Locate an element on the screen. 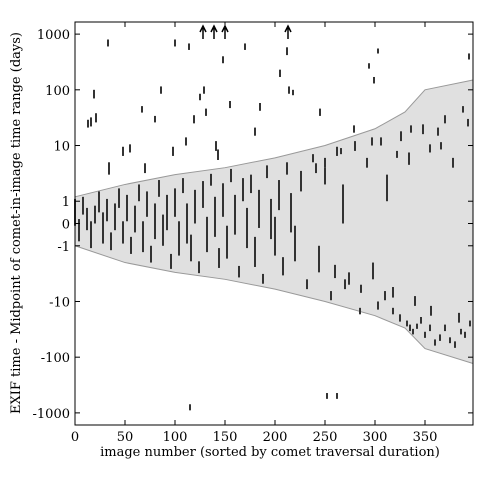  y-tick-label: -100 is located at coordinates (55, 358).